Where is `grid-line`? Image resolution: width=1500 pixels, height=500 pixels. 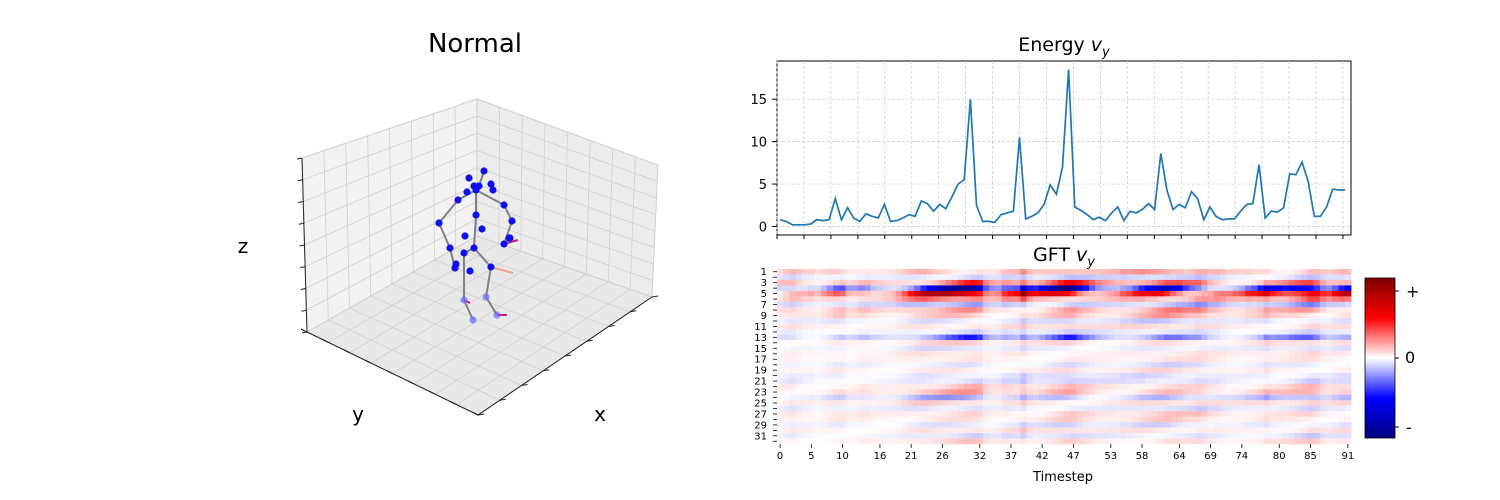 grid-line is located at coordinates (500, 306).